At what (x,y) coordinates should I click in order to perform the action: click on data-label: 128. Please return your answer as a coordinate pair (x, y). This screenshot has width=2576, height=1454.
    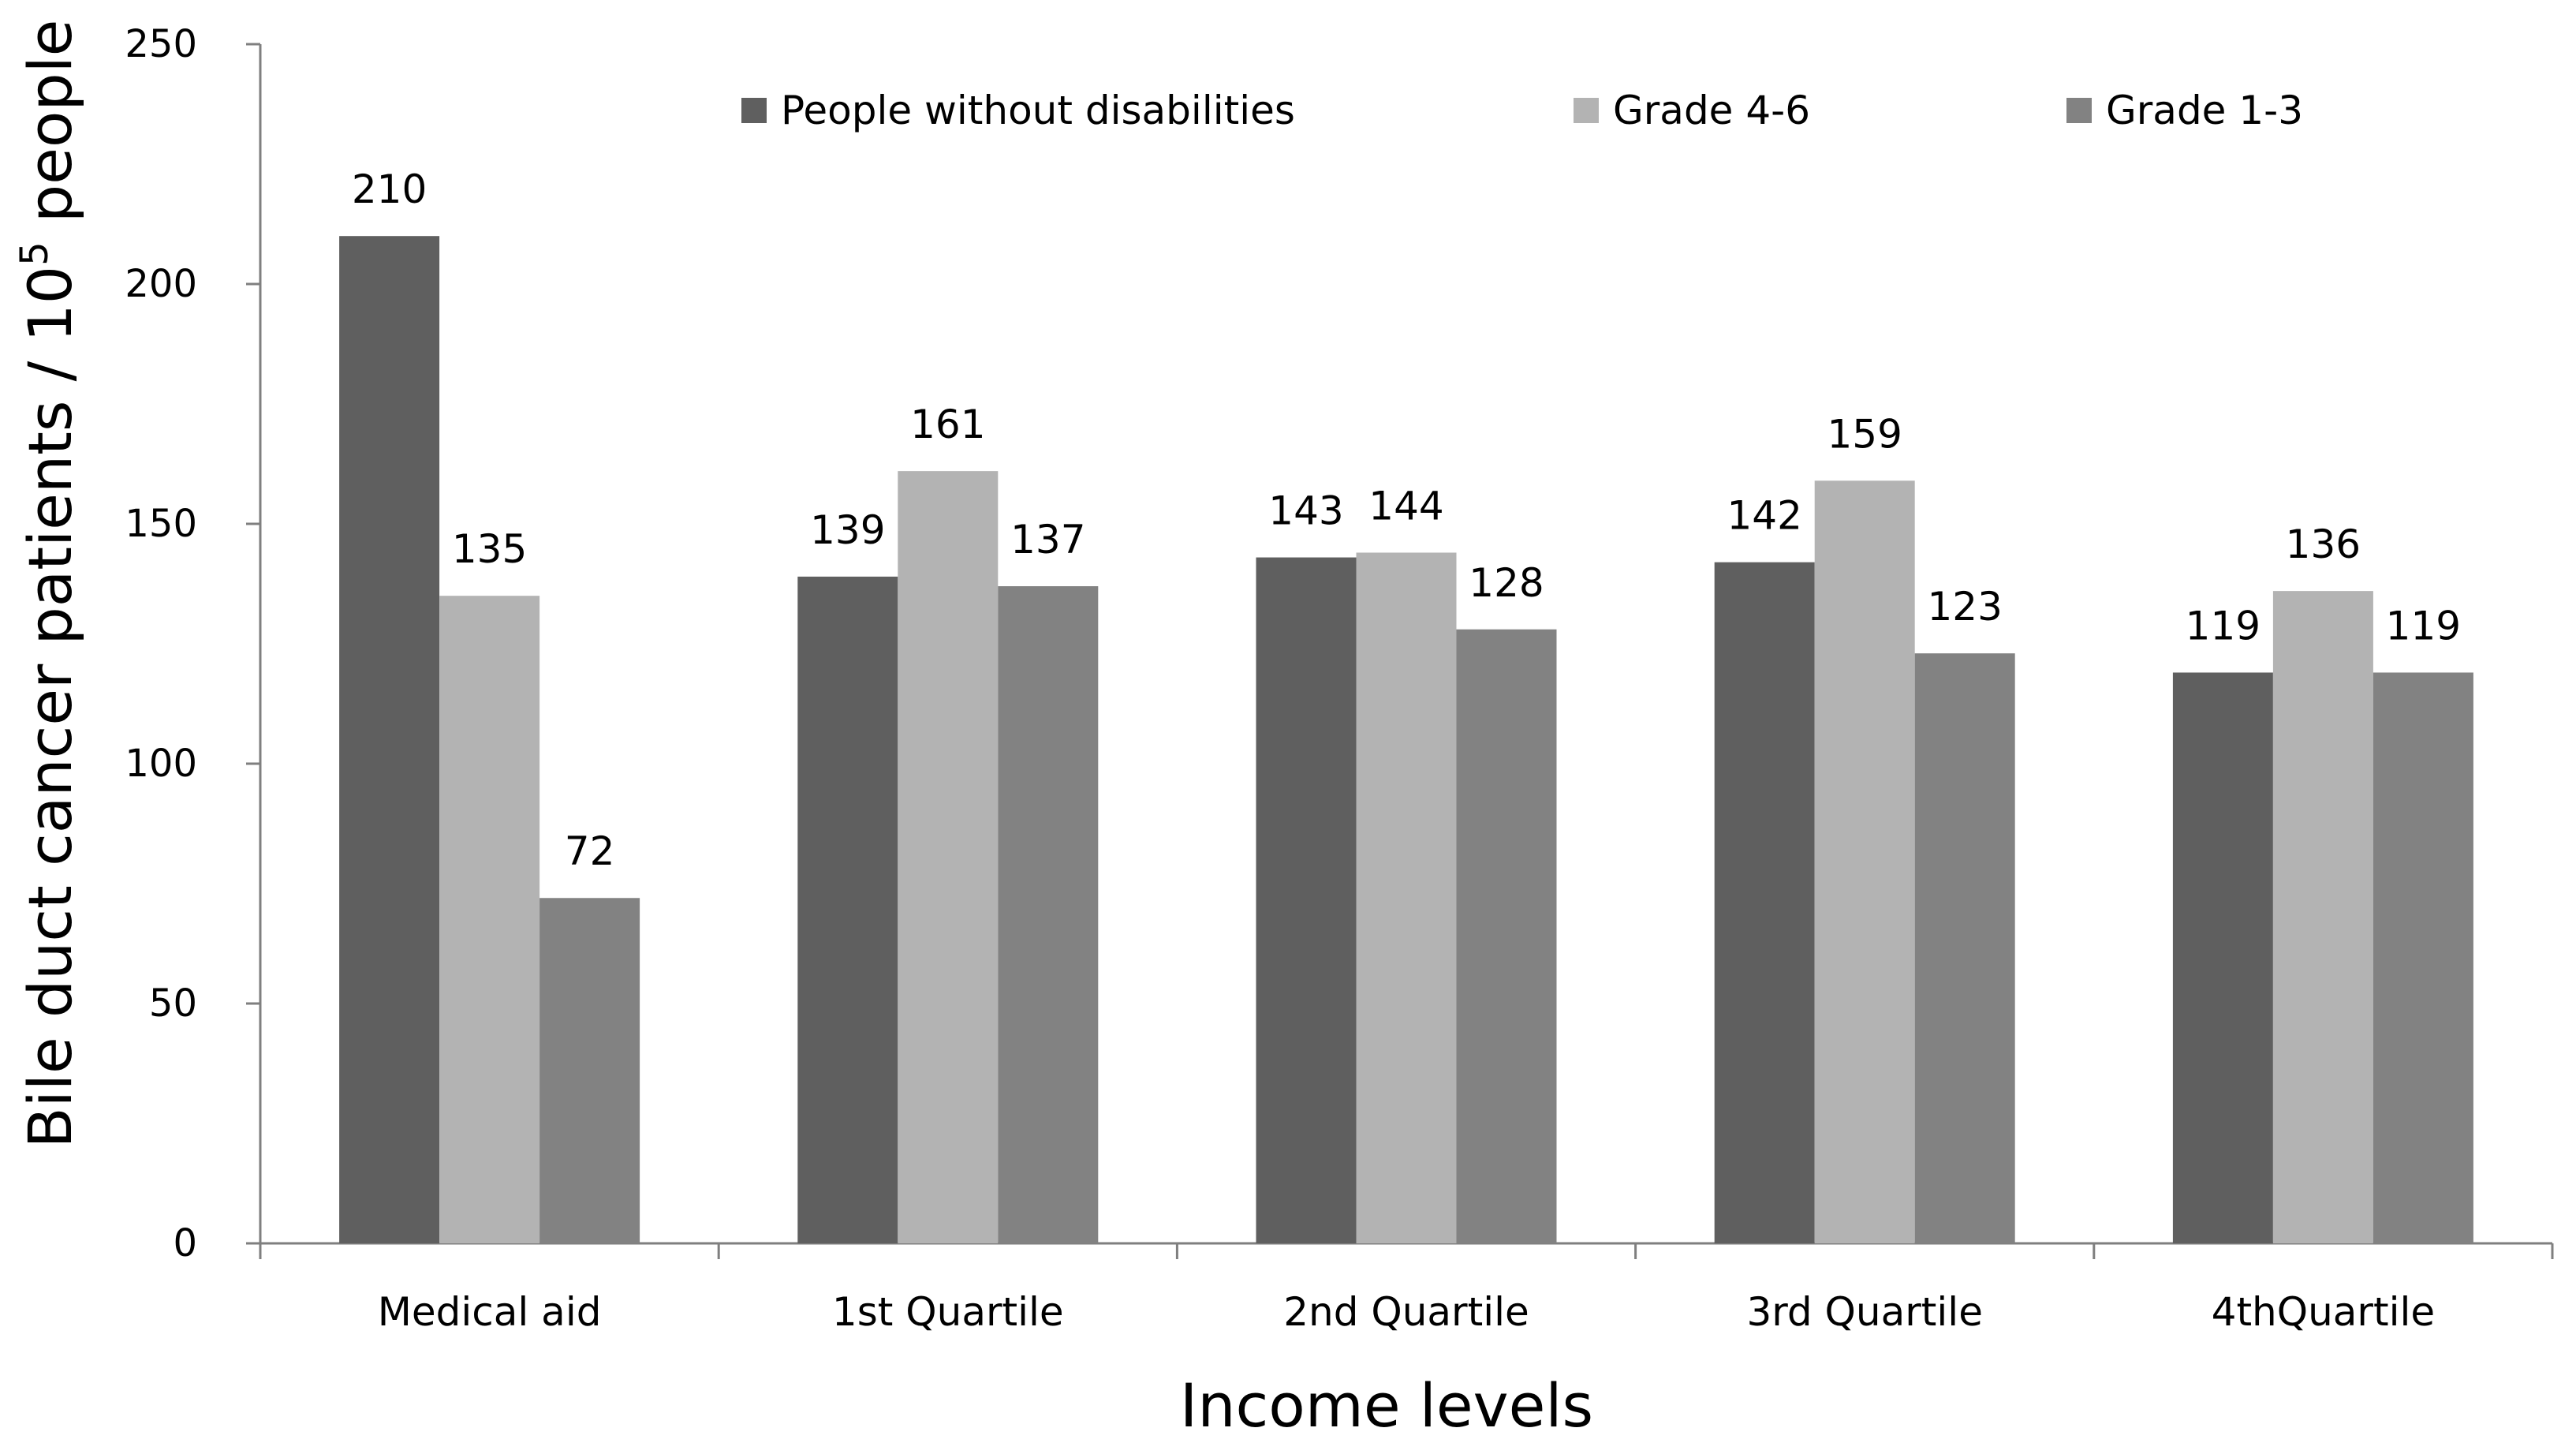
    Looking at the image, I should click on (1506, 583).